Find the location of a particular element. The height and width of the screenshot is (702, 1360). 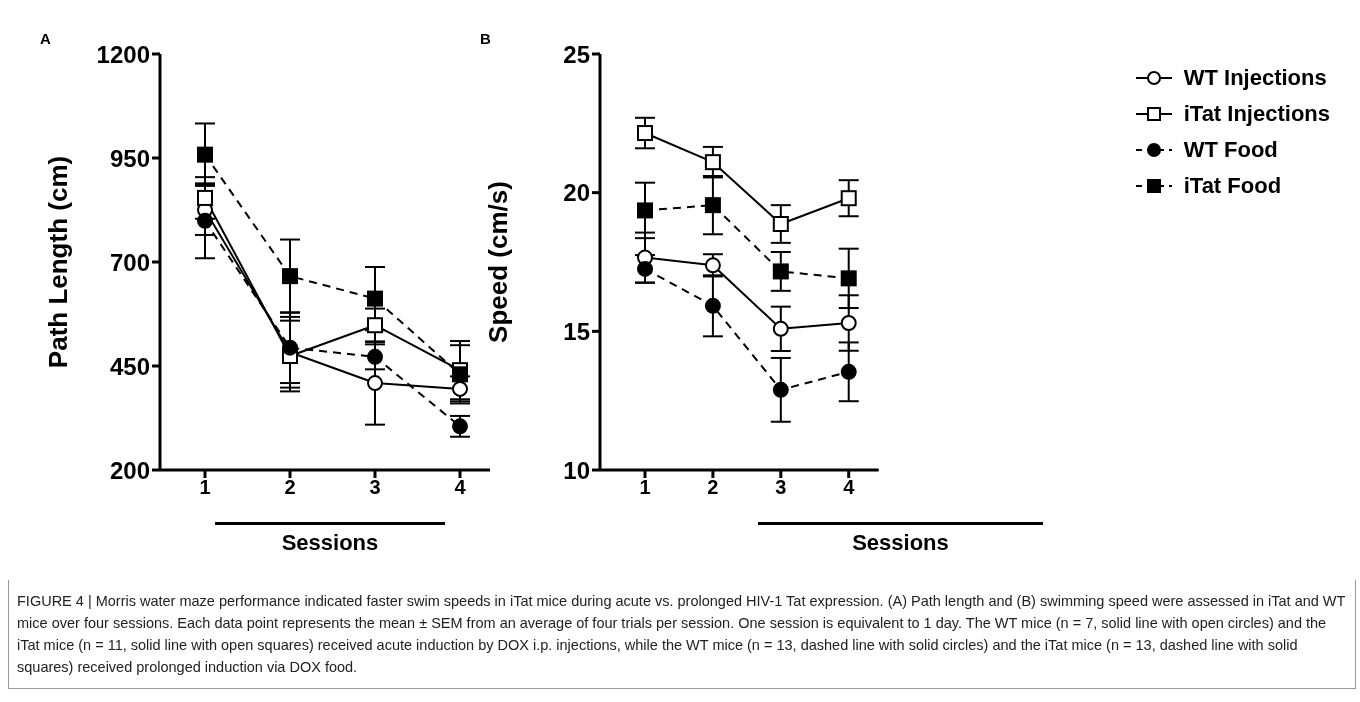

text: A is located at coordinates (45, 38).